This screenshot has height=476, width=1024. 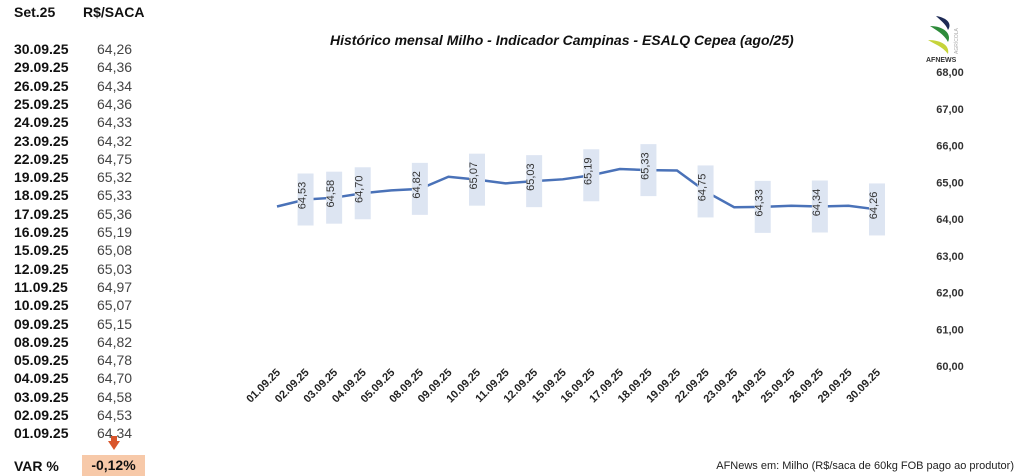 I want to click on row-price: 64,97, so click(x=115, y=286).